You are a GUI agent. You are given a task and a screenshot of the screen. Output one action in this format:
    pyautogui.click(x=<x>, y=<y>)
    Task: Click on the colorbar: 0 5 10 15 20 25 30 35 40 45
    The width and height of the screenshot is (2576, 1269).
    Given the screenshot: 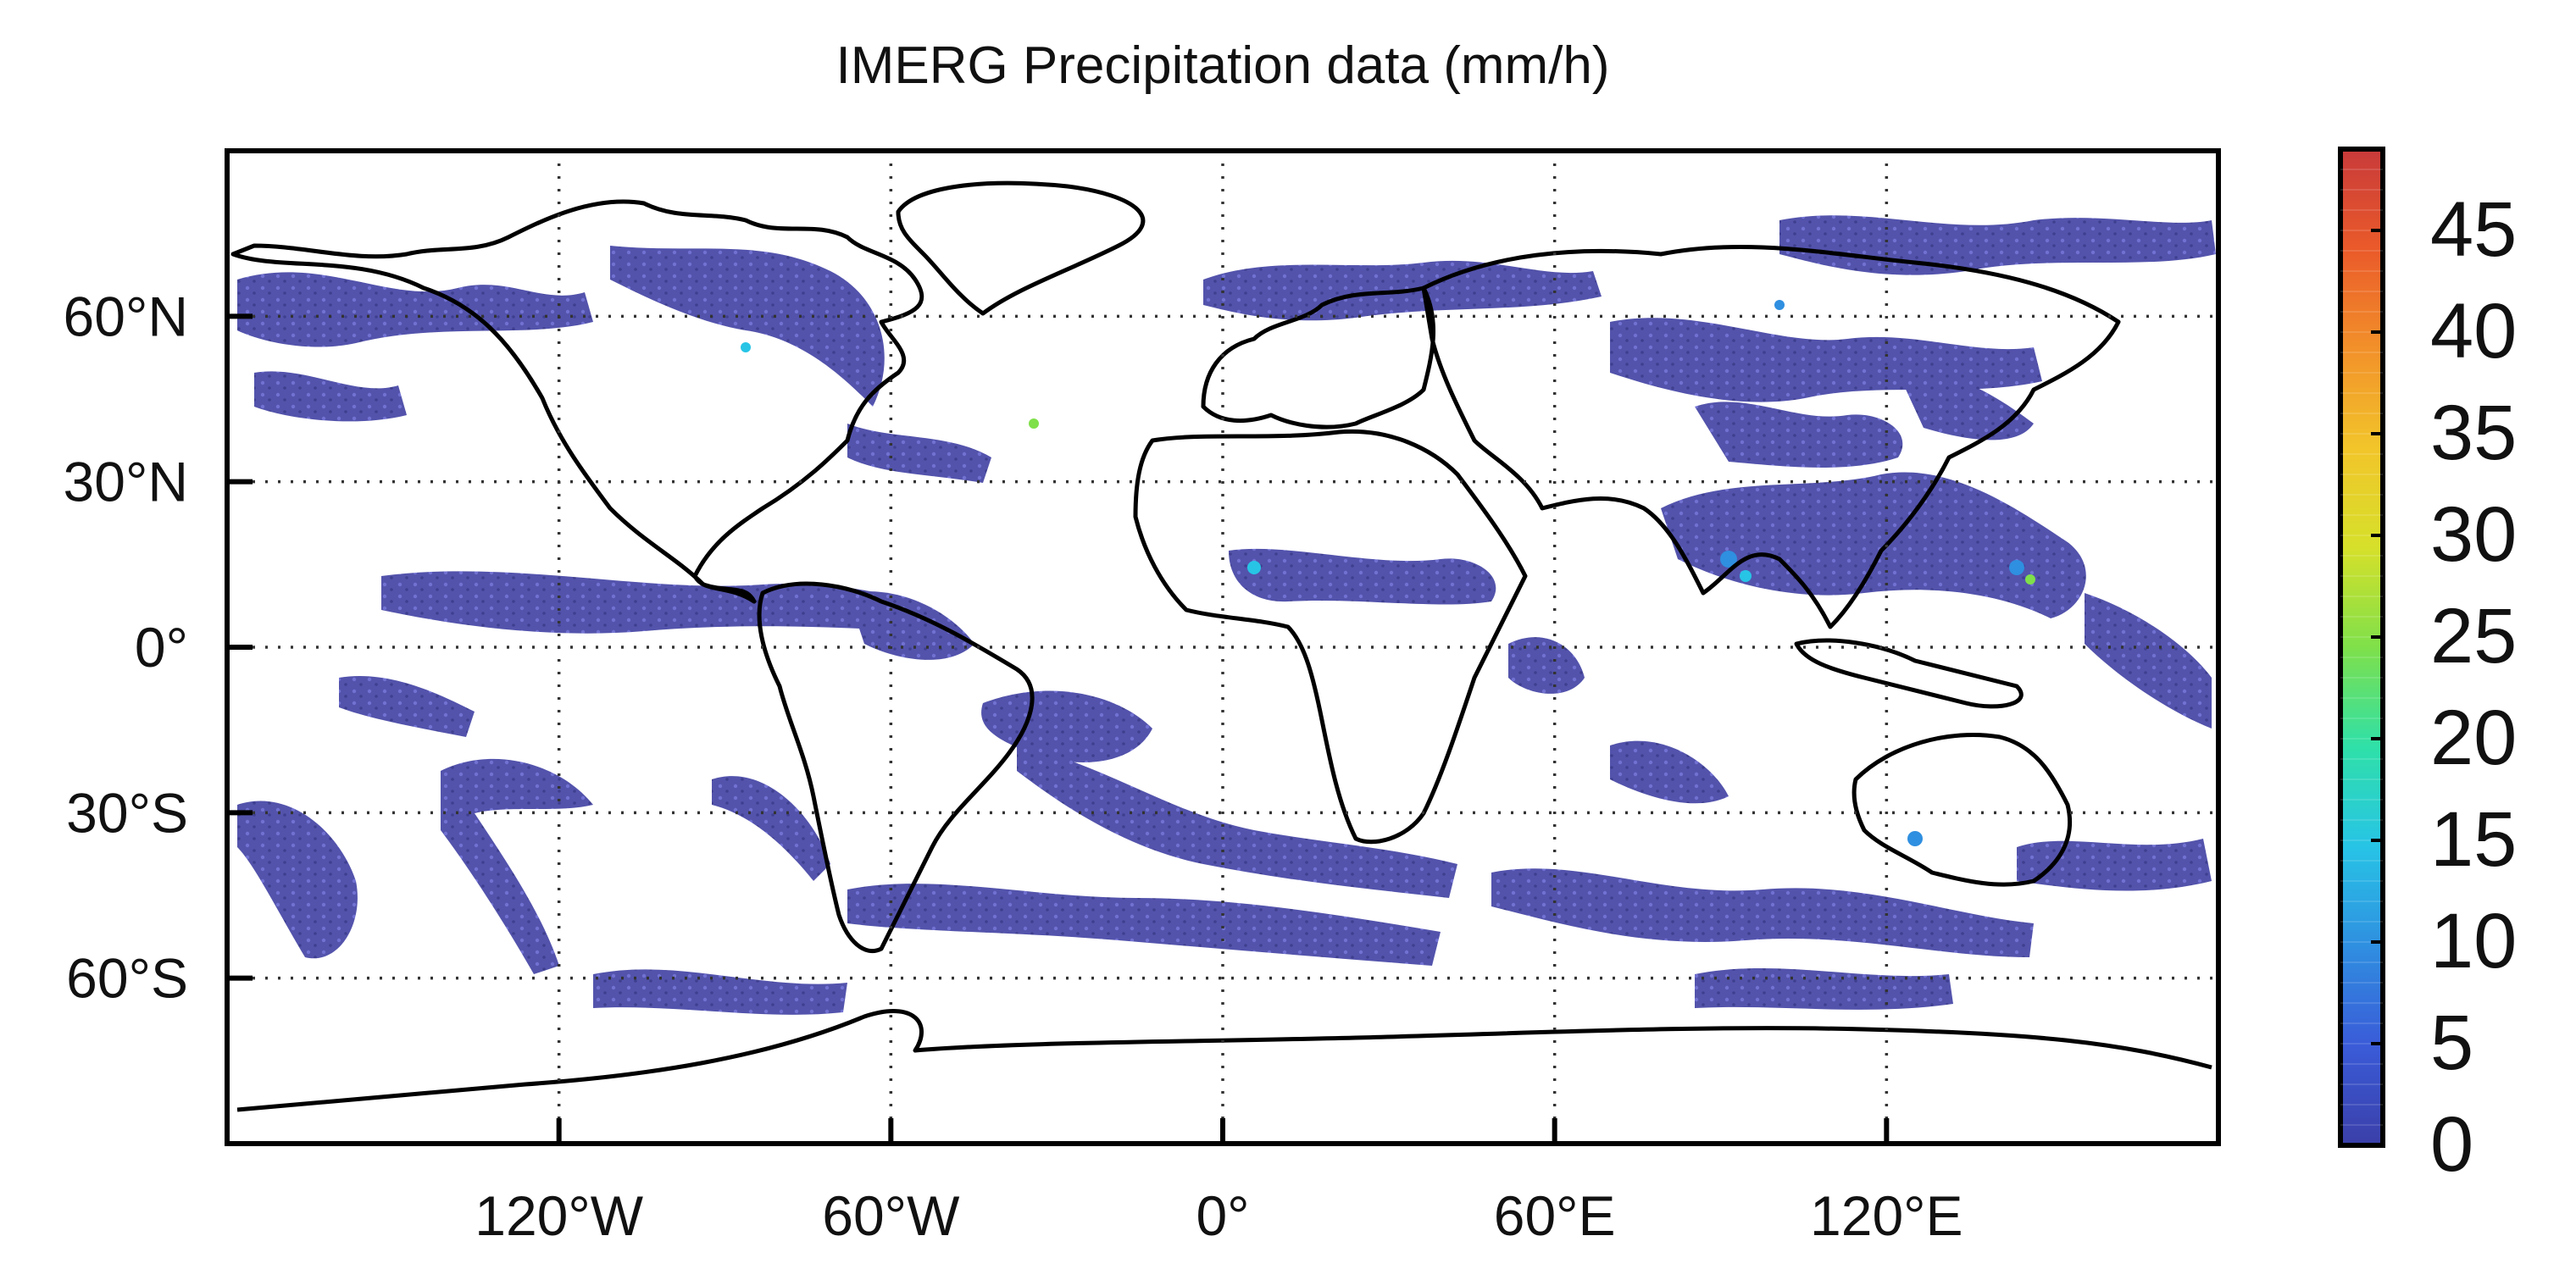 What is the action you would take?
    pyautogui.click(x=2427, y=667)
    